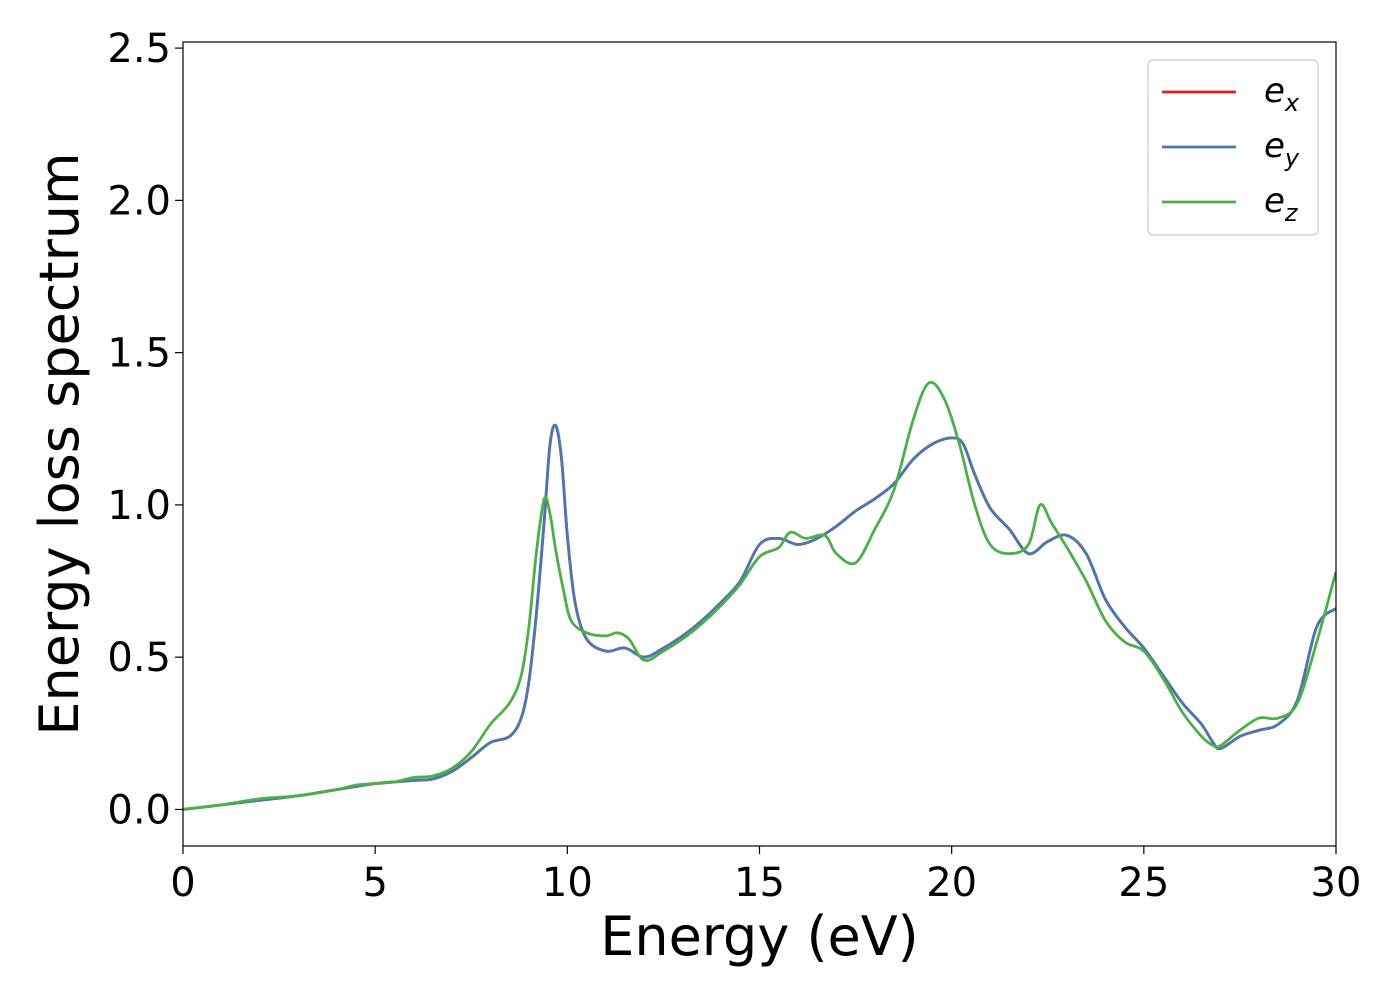 The image size is (1400, 1000). Describe the element at coordinates (145, 429) in the screenshot. I see `y-axis: 0.0 0.5 1.0 1.5 2.0 2.5` at that location.